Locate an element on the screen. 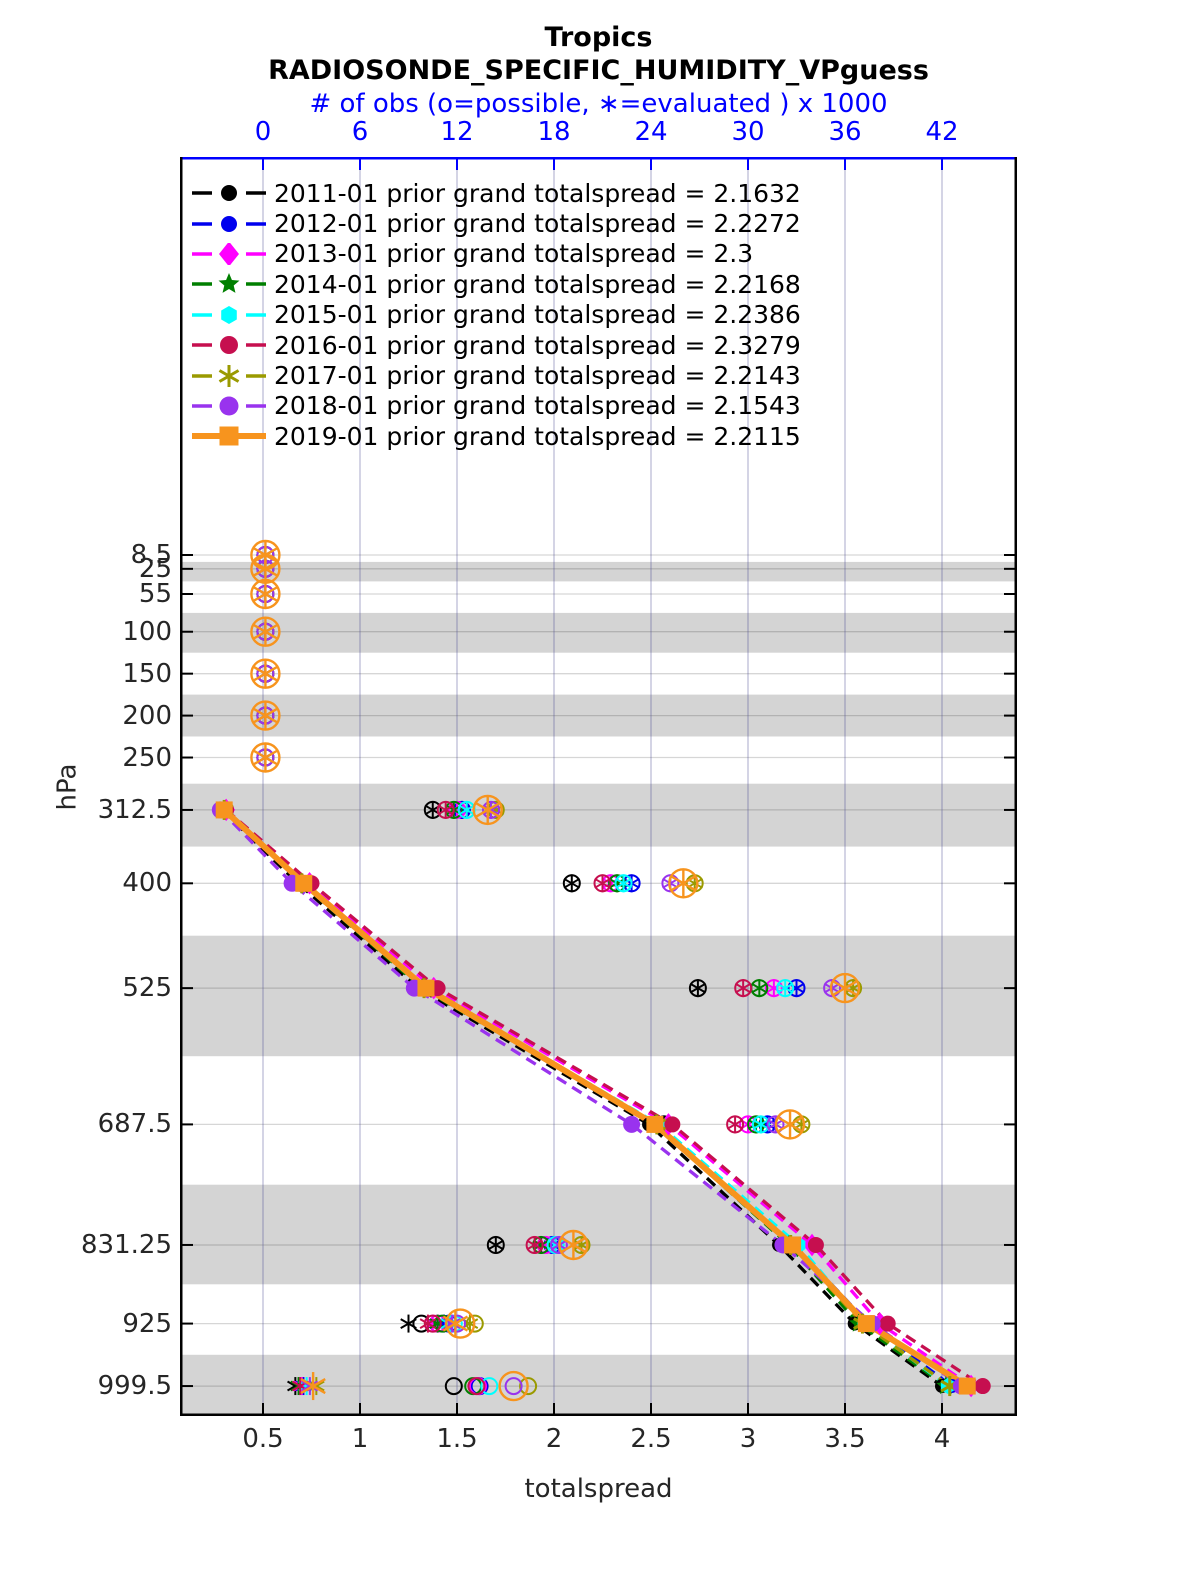  y-tick-label: 150 is located at coordinates (147, 674).